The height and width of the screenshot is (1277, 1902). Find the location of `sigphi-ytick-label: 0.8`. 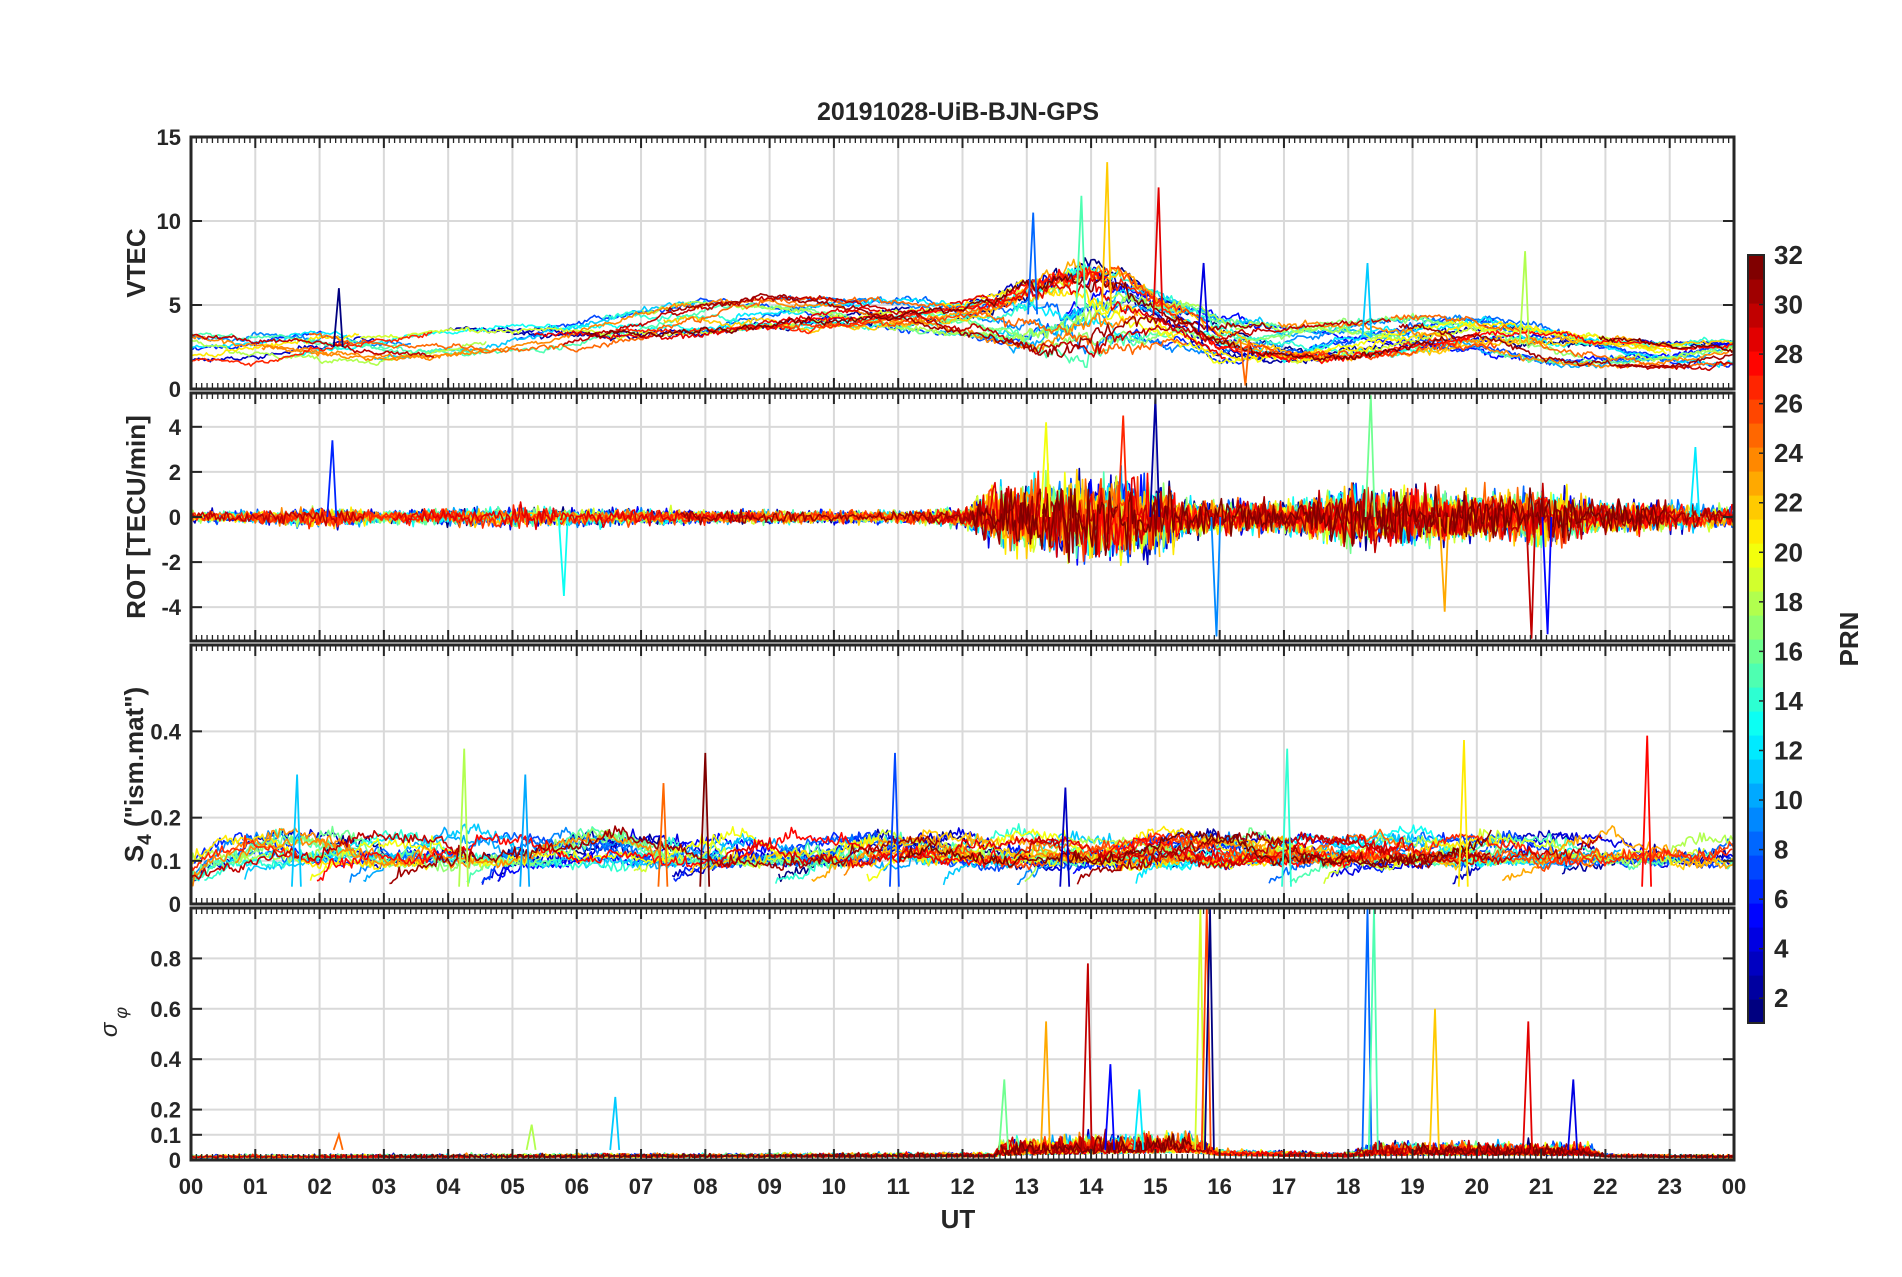

sigphi-ytick-label: 0.8 is located at coordinates (165, 958).